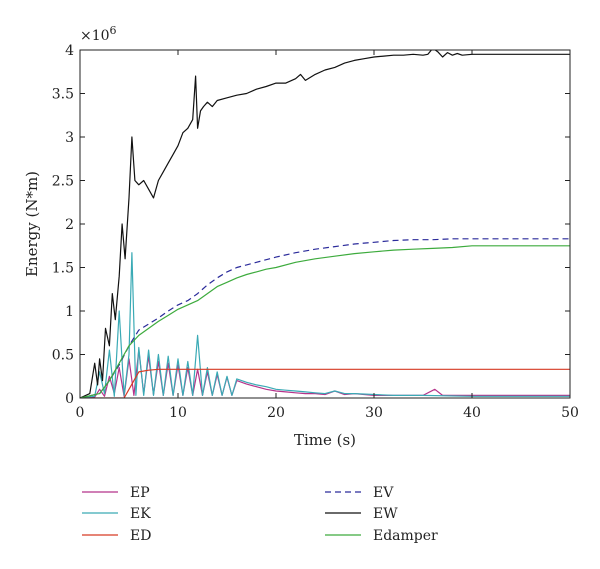  What do you see at coordinates (63, 95) in the screenshot?
I see `y-tick-label: 3.5` at bounding box center [63, 95].